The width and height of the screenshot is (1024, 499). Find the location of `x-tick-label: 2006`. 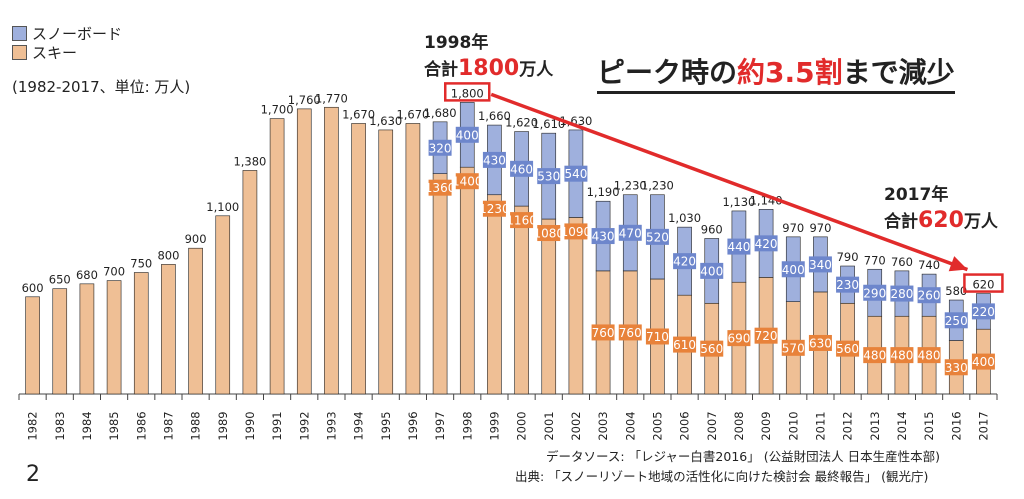

x-tick-label: 2006 is located at coordinates (685, 425).